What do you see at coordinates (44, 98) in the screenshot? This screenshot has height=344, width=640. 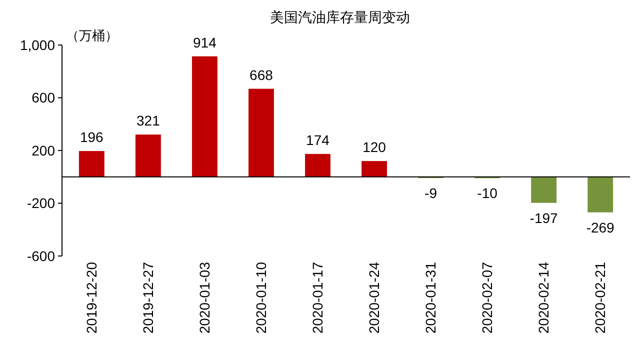 I see `y-tick-label: 600` at bounding box center [44, 98].